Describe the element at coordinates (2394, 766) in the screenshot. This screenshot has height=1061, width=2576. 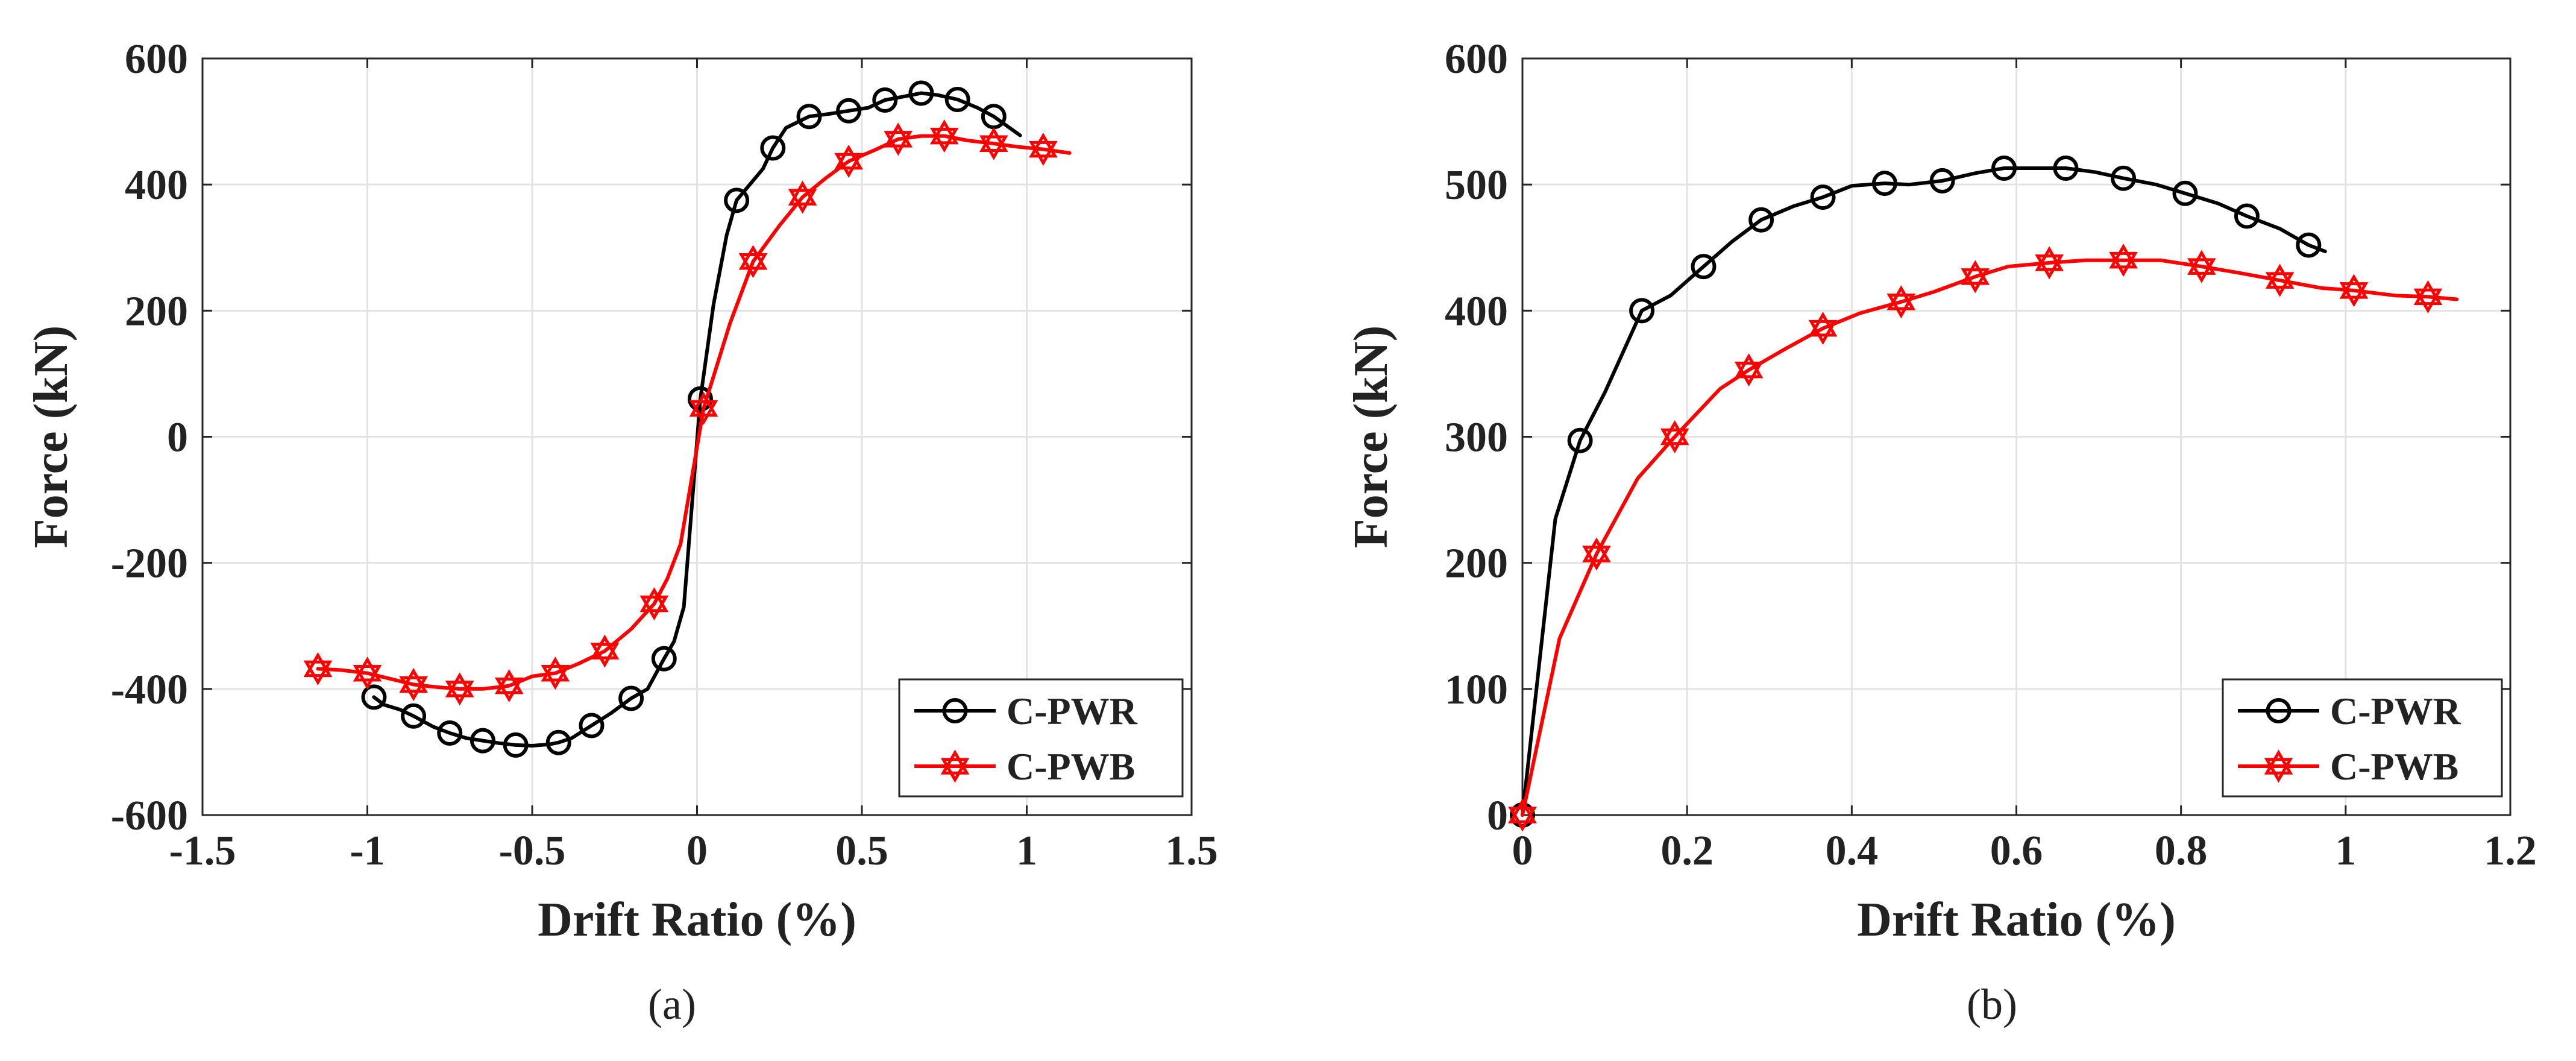
I see `chart-b-legend-label-c-pwb: C-PWB` at that location.